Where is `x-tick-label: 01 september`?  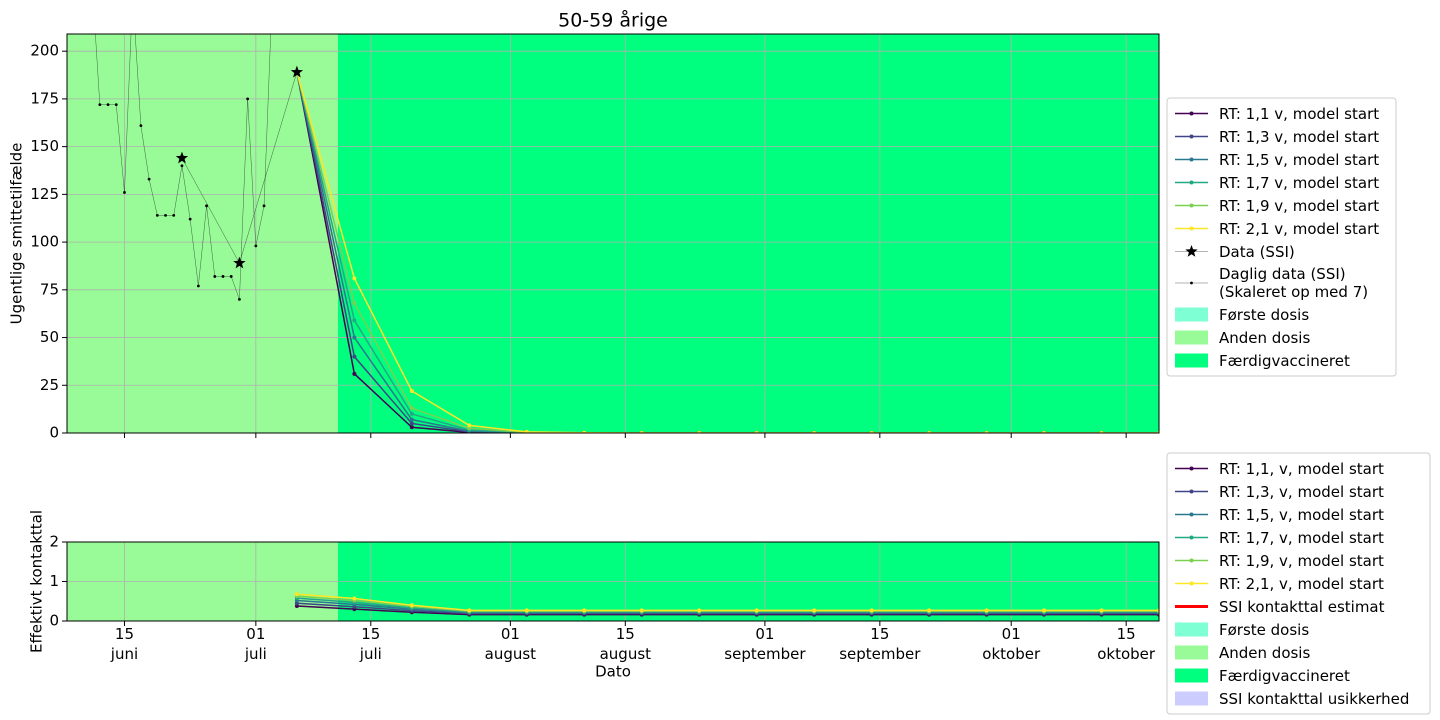
x-tick-label: 01 september is located at coordinates (765, 644).